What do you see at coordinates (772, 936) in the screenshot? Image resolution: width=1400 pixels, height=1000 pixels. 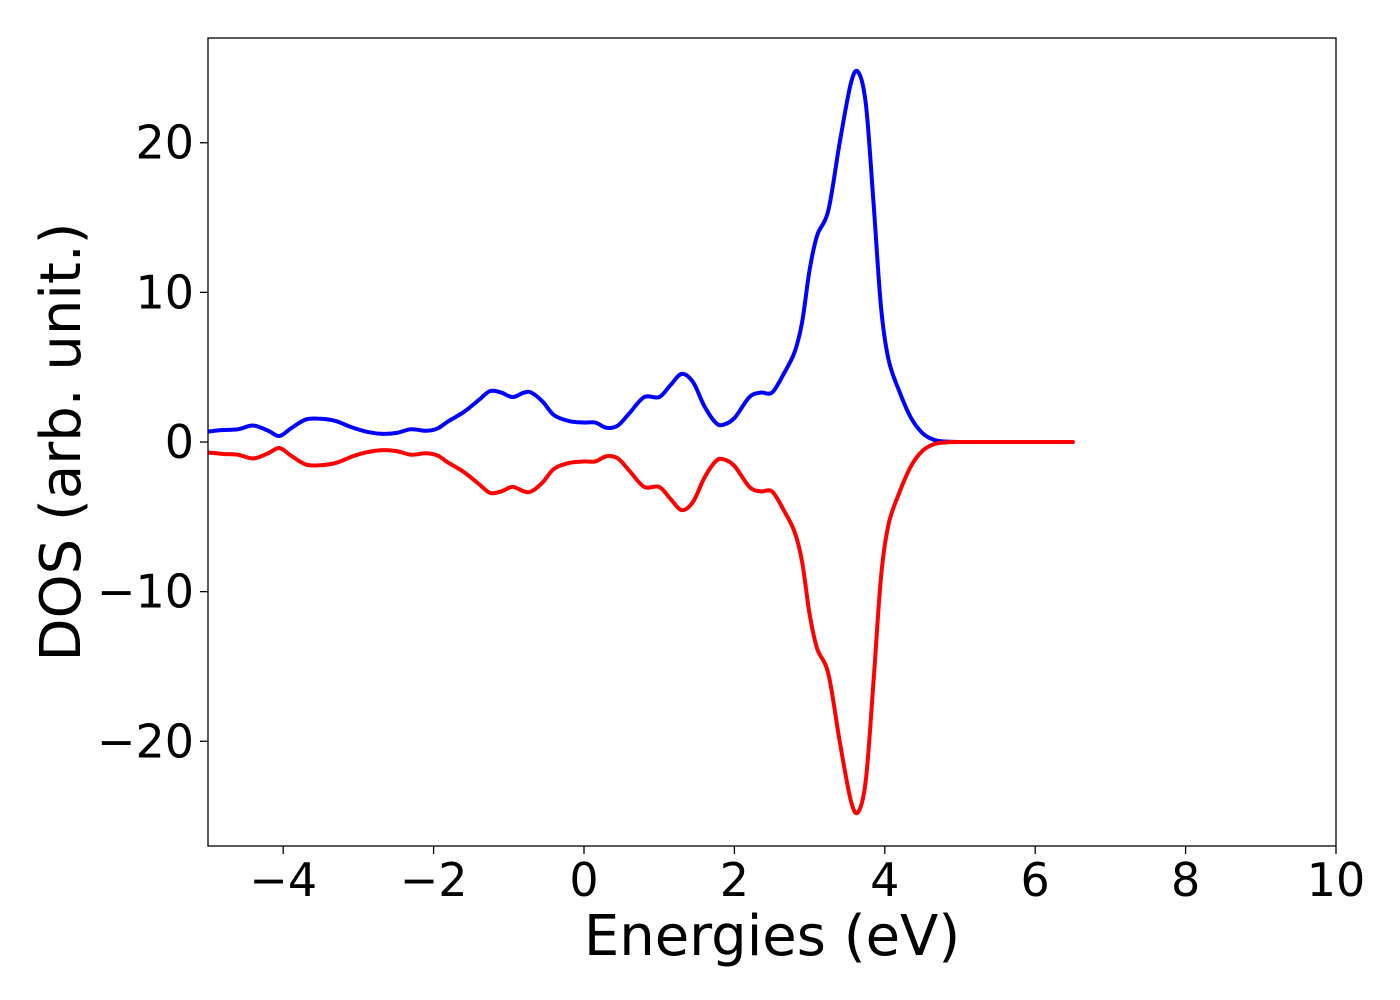 I see `x-axis-label: Energies (eV)` at bounding box center [772, 936].